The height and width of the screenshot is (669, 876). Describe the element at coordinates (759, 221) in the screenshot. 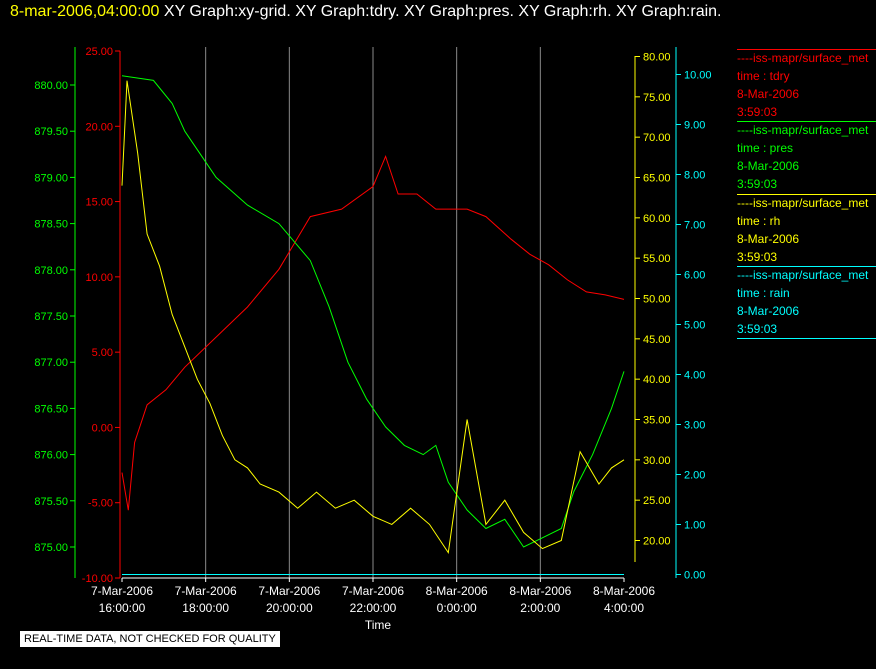

I see `legend-label: time : rh` at that location.